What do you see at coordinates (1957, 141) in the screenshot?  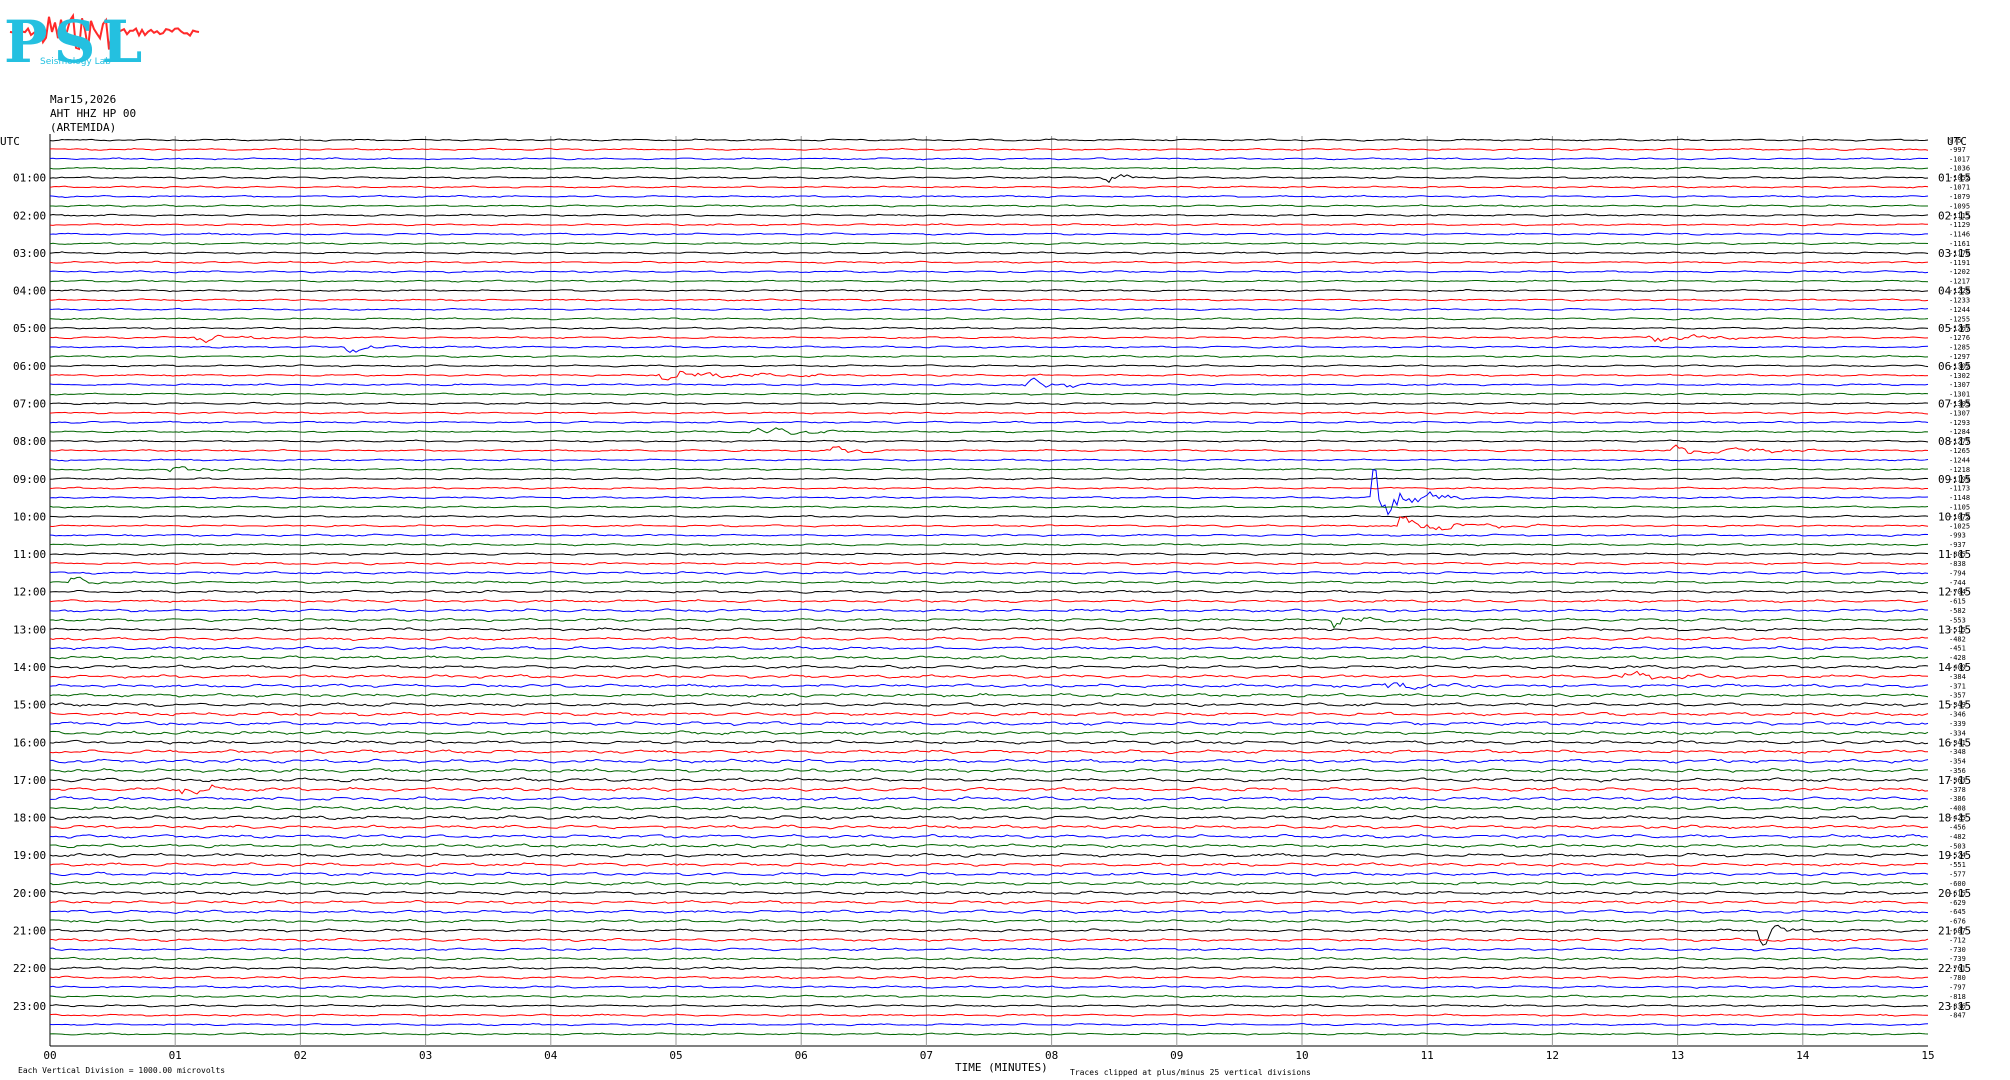 I see `right-utc-label: UTC` at bounding box center [1957, 141].